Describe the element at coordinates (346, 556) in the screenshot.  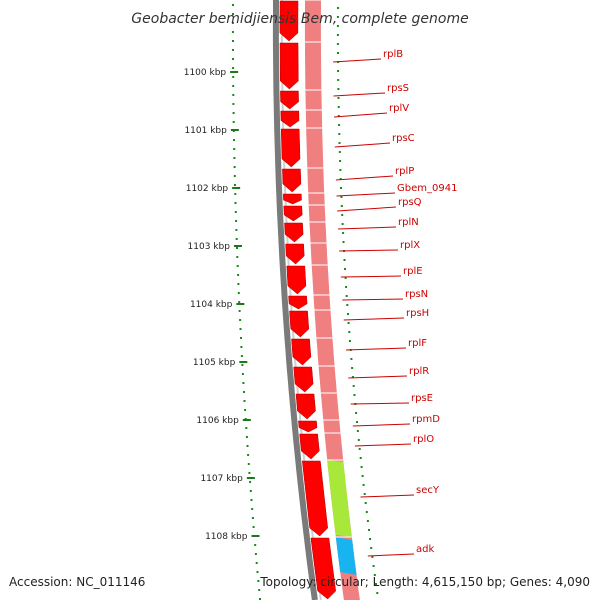
I see `adk-category-band` at that location.